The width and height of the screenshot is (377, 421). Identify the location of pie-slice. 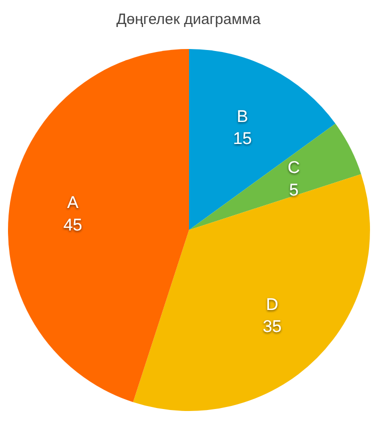
(275, 177).